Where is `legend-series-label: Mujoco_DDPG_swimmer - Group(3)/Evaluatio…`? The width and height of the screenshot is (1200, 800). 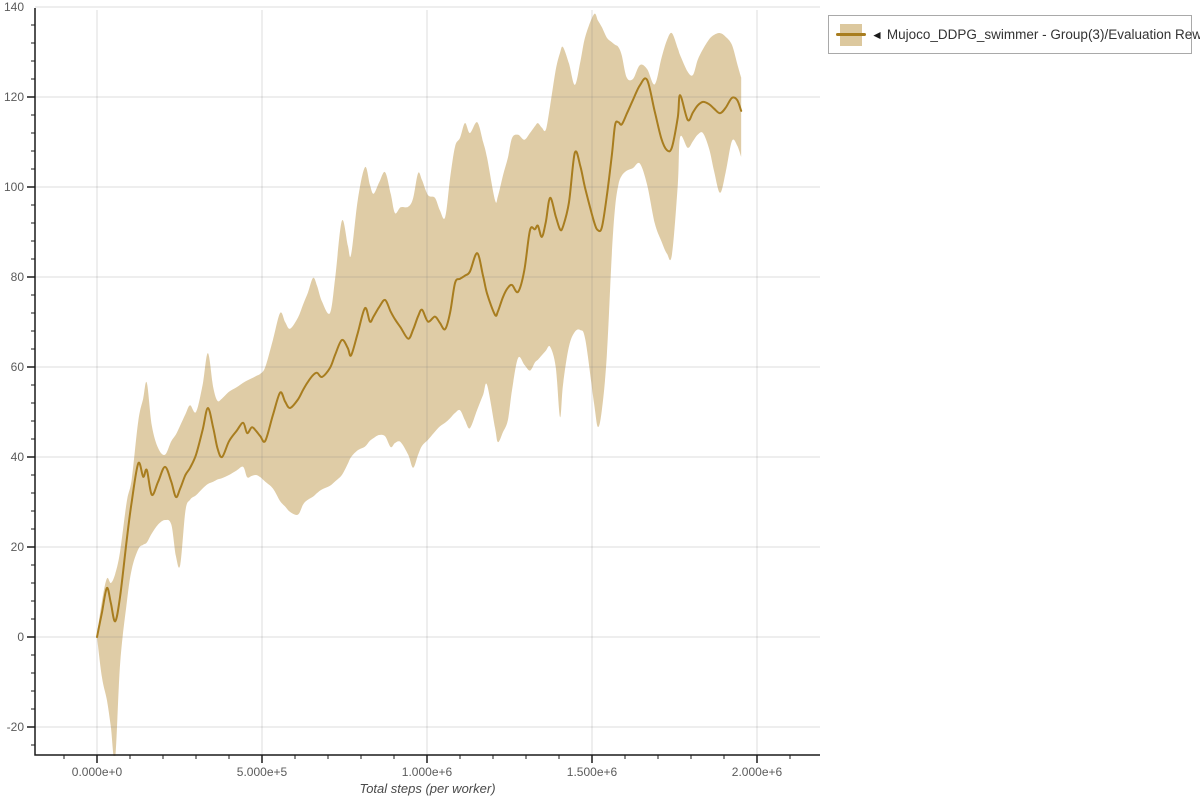
legend-series-label: Mujoco_DDPG_swimmer - Group(3)/Evaluatio… is located at coordinates (1043, 34).